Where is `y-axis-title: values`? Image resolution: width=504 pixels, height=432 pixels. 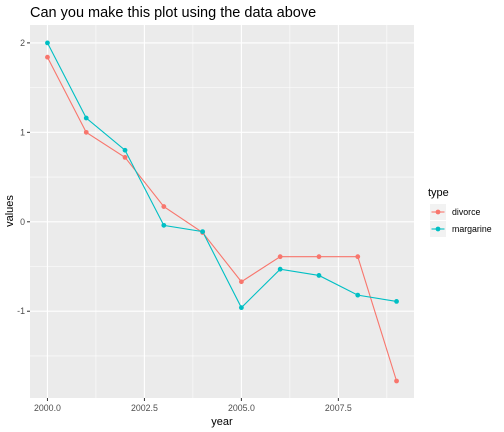
y-axis-title: values is located at coordinates (10, 211).